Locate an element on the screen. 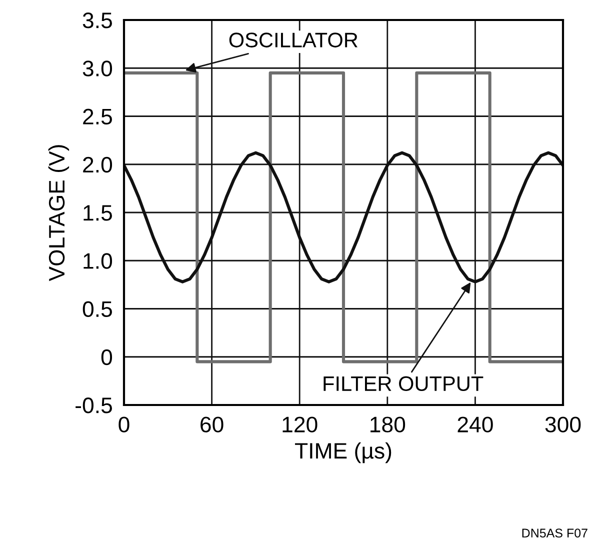 The height and width of the screenshot is (551, 600). y-tick-label: 0.5 is located at coordinates (97, 309).